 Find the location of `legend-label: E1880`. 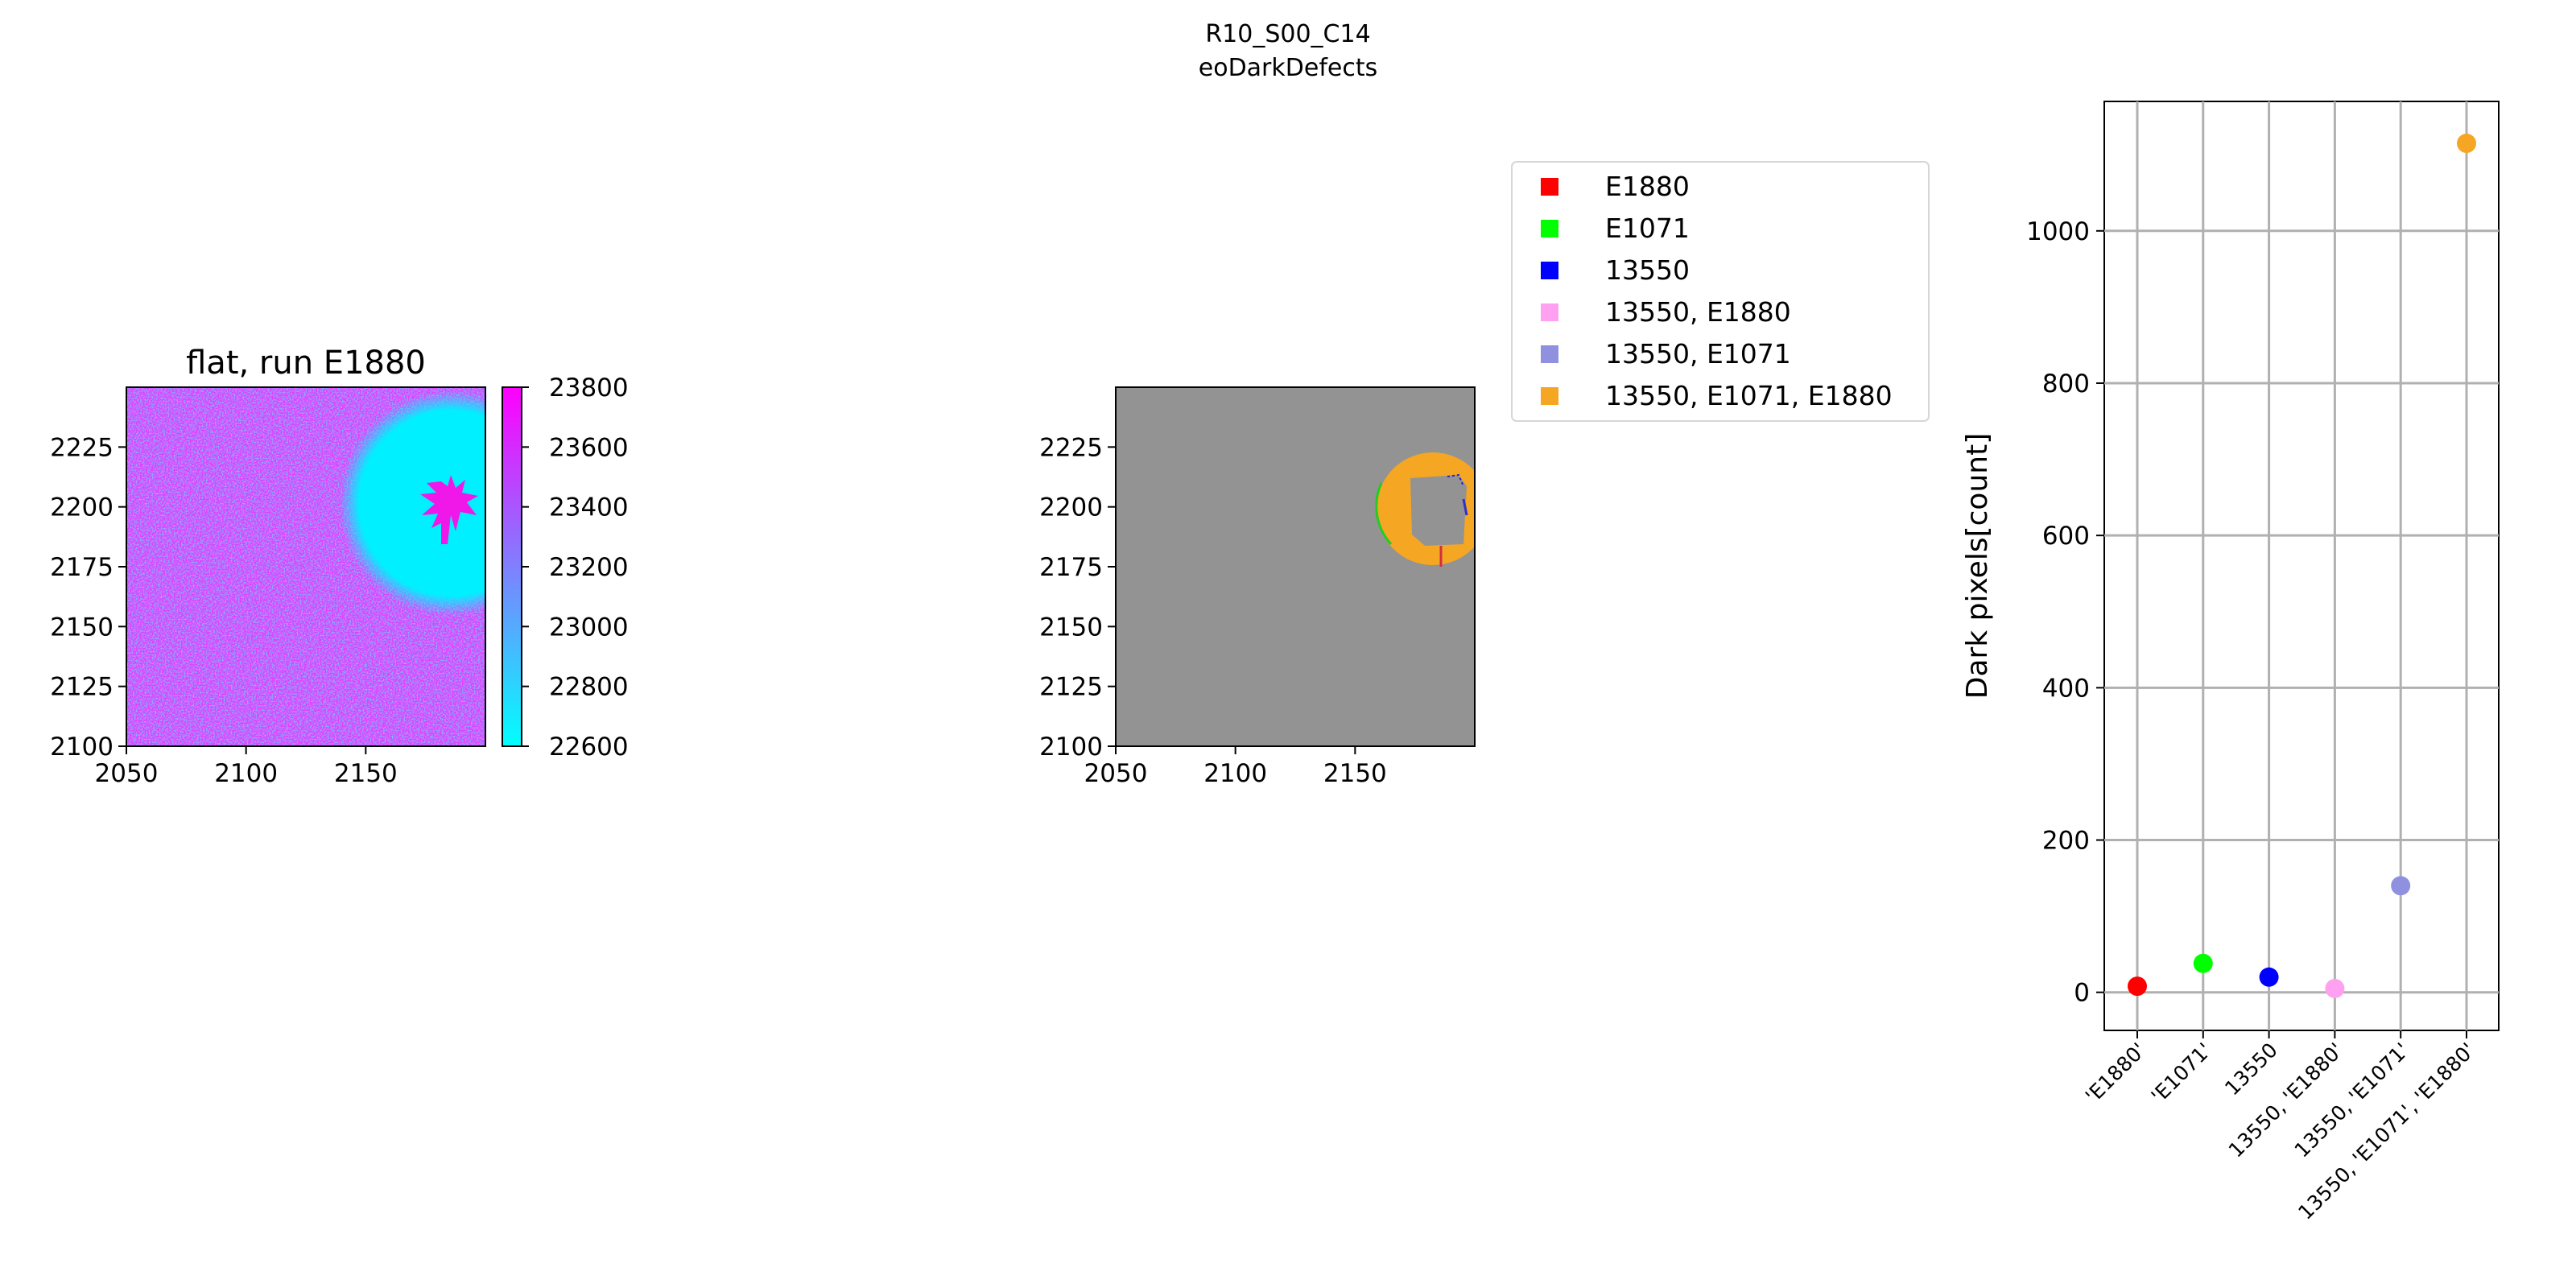

legend-label: E1880 is located at coordinates (1647, 186).